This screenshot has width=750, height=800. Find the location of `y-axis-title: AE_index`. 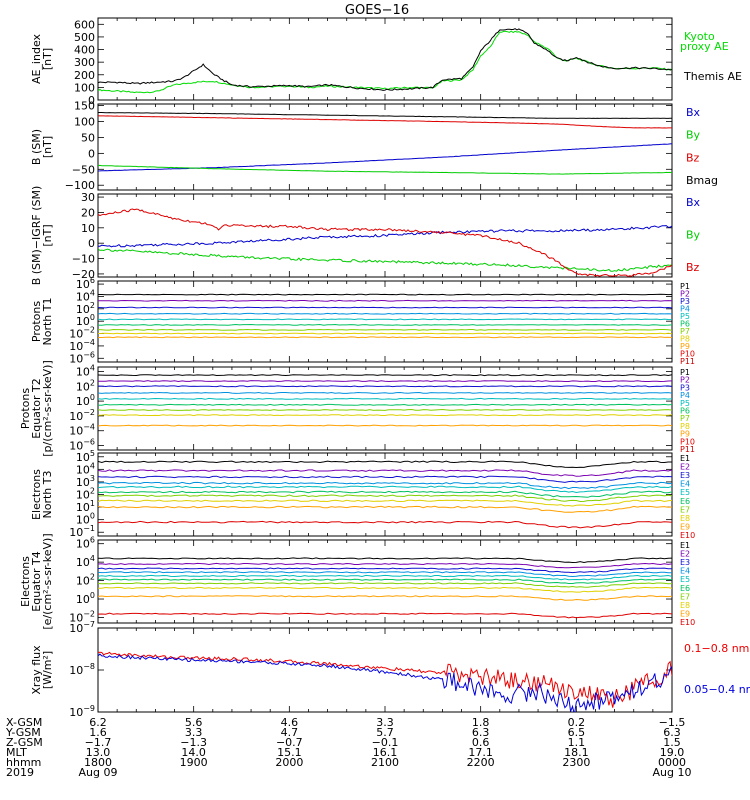

y-axis-title: AE_index is located at coordinates (36, 58).